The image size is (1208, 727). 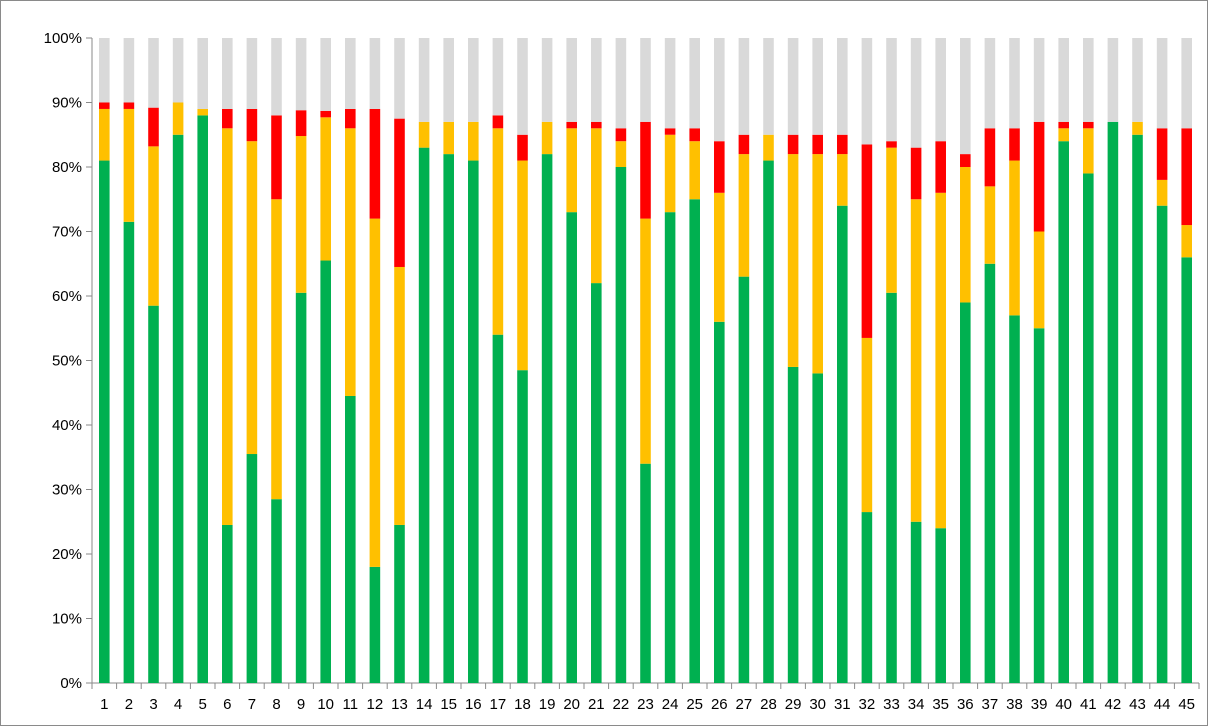 What do you see at coordinates (375, 704) in the screenshot?
I see `x-tick-label: 12` at bounding box center [375, 704].